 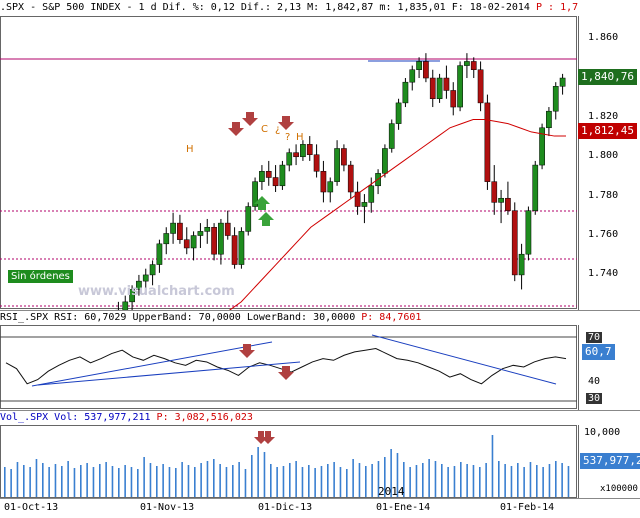 I want to click on instrument-name: S&P 500 INDEX, so click(x=81, y=7).